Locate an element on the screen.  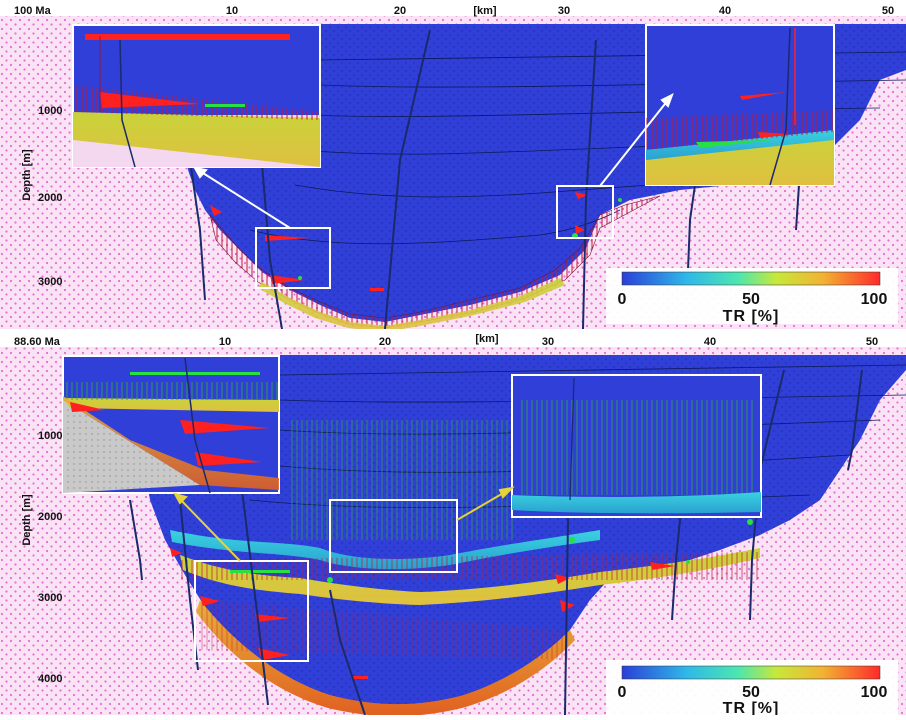
top-colorbar-tick: 0 is located at coordinates (622, 299).